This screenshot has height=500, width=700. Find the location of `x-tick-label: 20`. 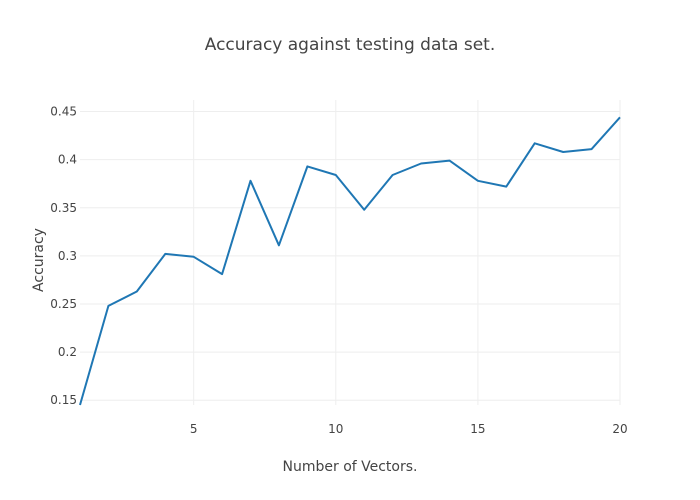

x-tick-label: 20 is located at coordinates (619, 429).